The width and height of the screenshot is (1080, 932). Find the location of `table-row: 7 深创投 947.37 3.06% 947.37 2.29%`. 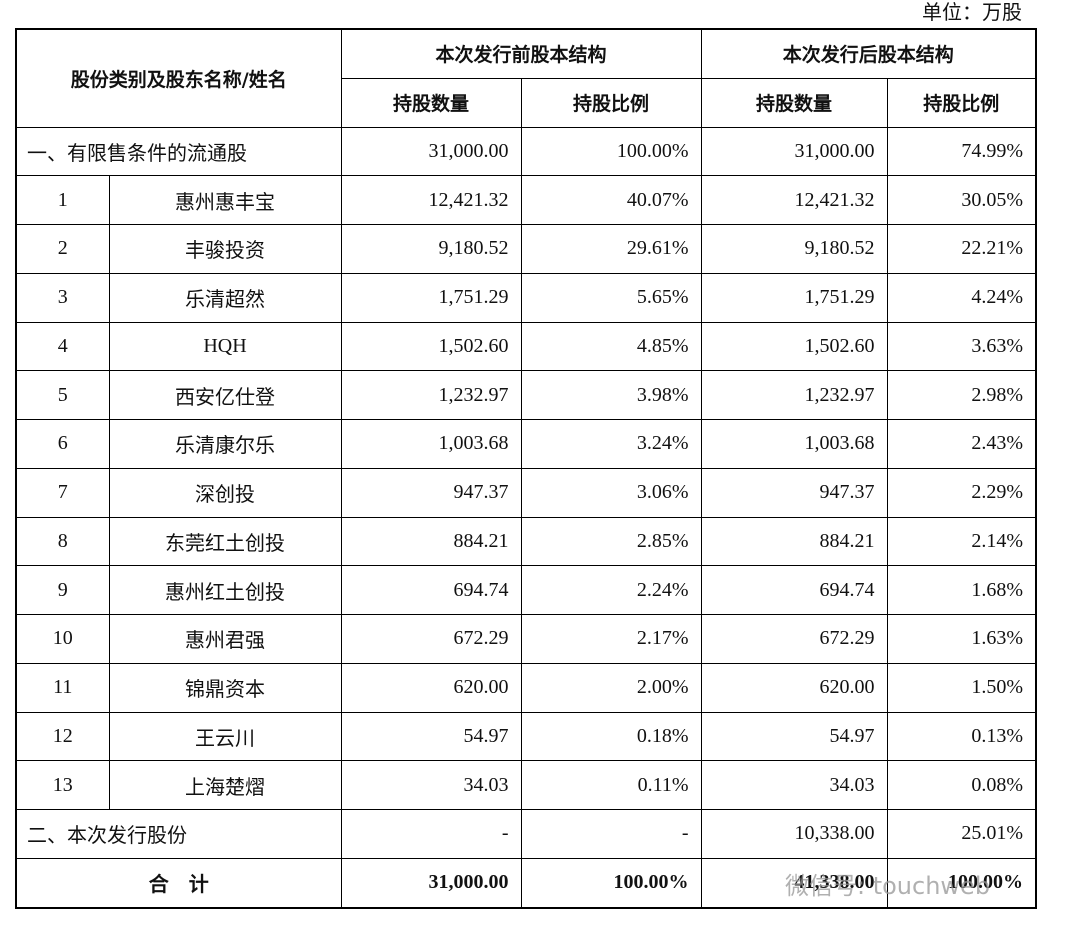

table-row: 7 深创投 947.37 3.06% 947.37 2.29% is located at coordinates (526, 492).